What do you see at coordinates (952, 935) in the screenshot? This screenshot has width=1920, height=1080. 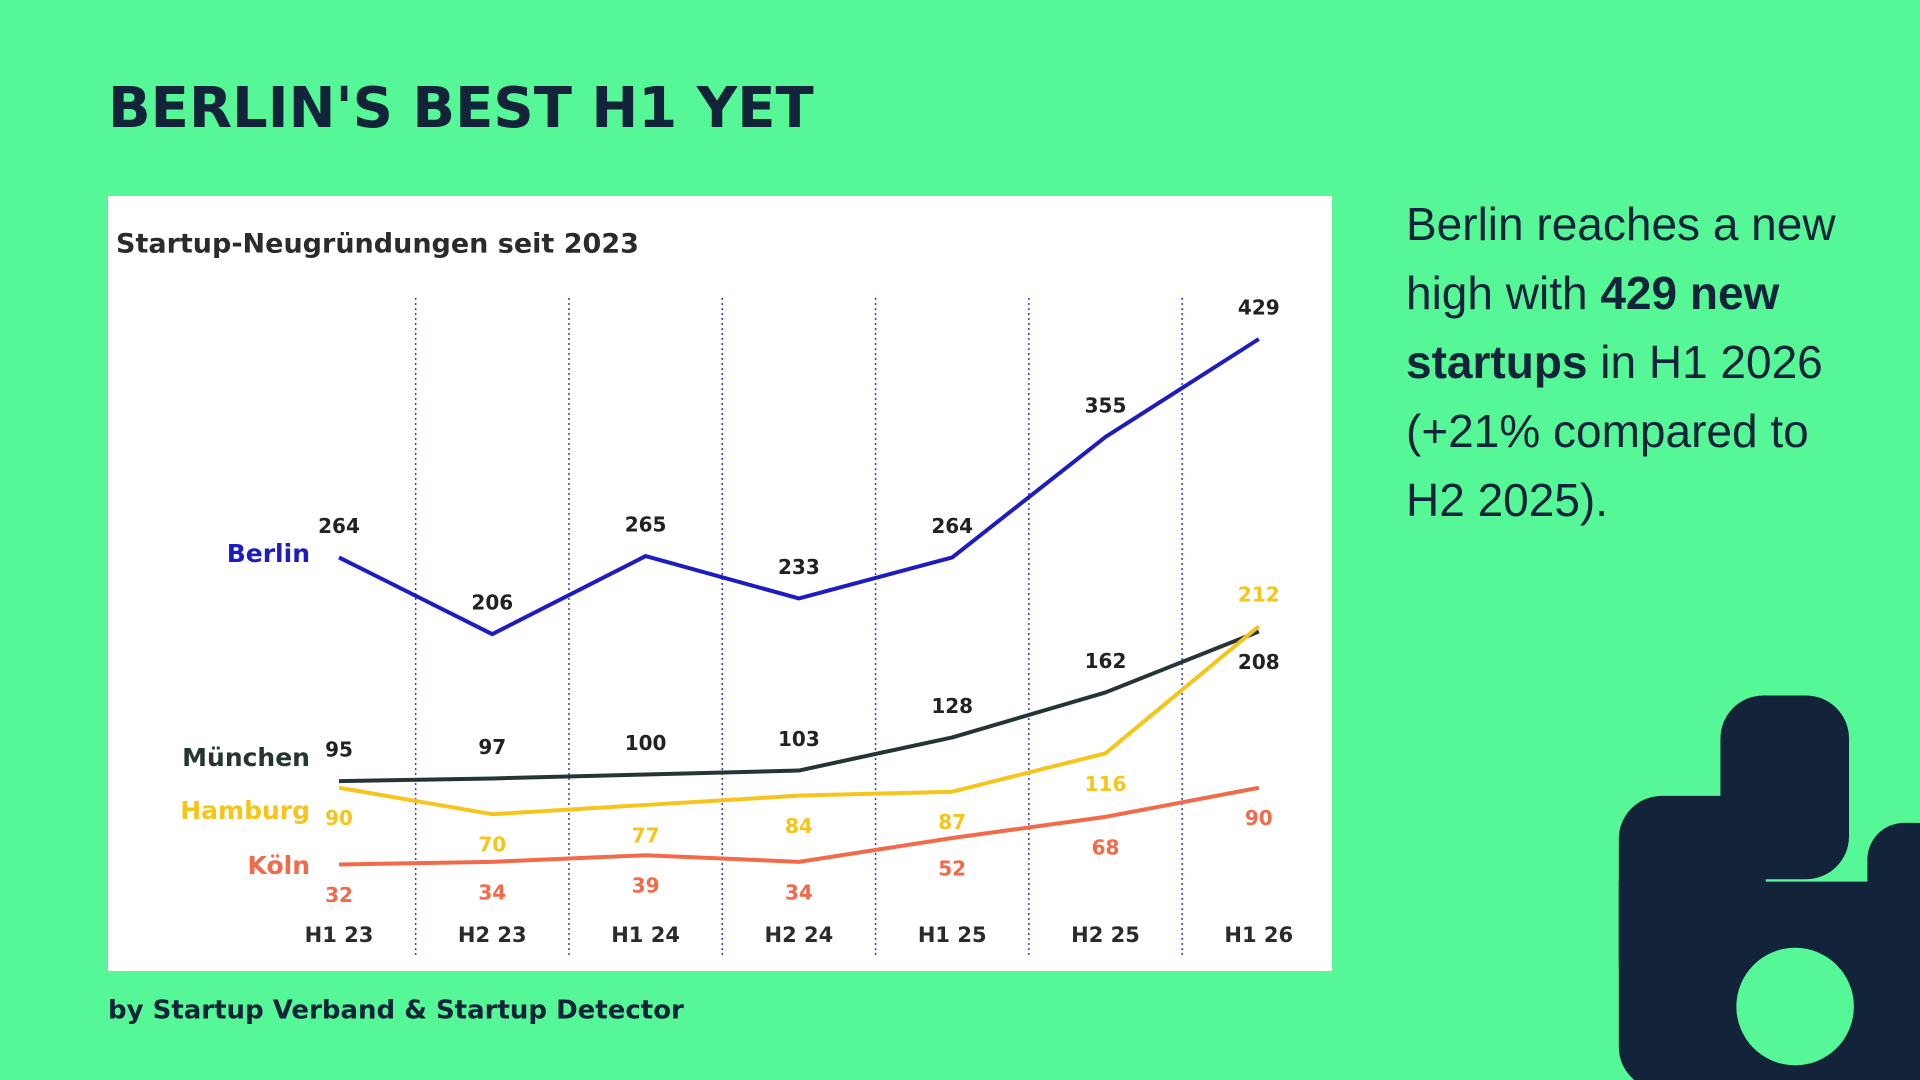 I see `x-tick-label: H1 25` at bounding box center [952, 935].